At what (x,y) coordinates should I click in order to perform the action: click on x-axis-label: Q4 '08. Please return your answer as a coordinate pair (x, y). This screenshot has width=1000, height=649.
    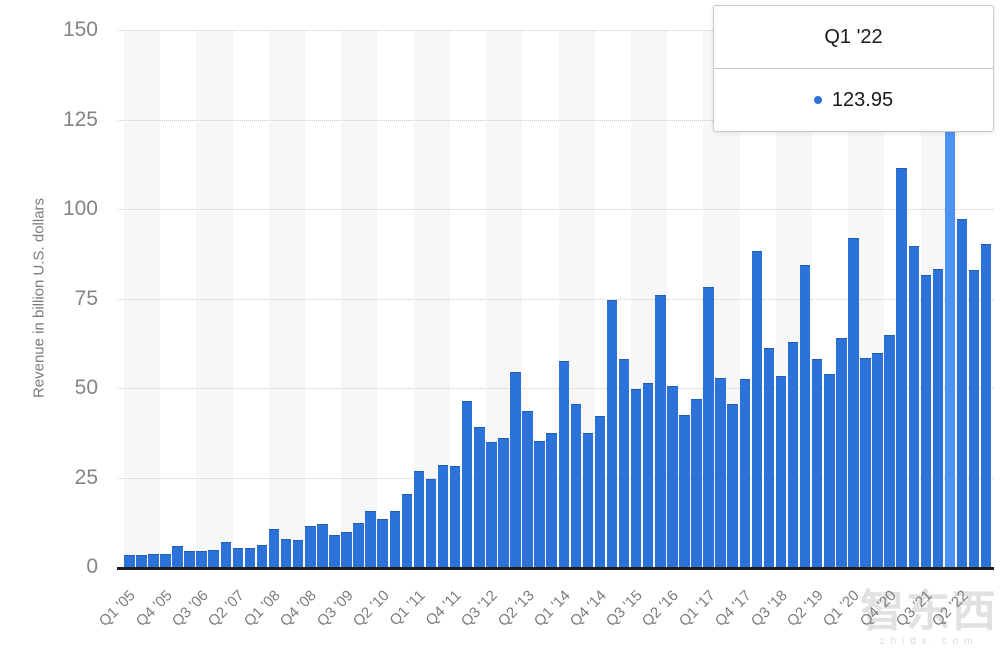
    Looking at the image, I should click on (299, 608).